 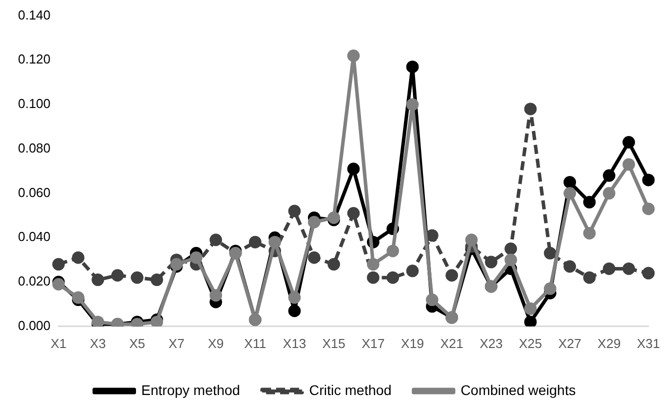 What do you see at coordinates (216, 343) in the screenshot?
I see `x-tick-label: X9` at bounding box center [216, 343].